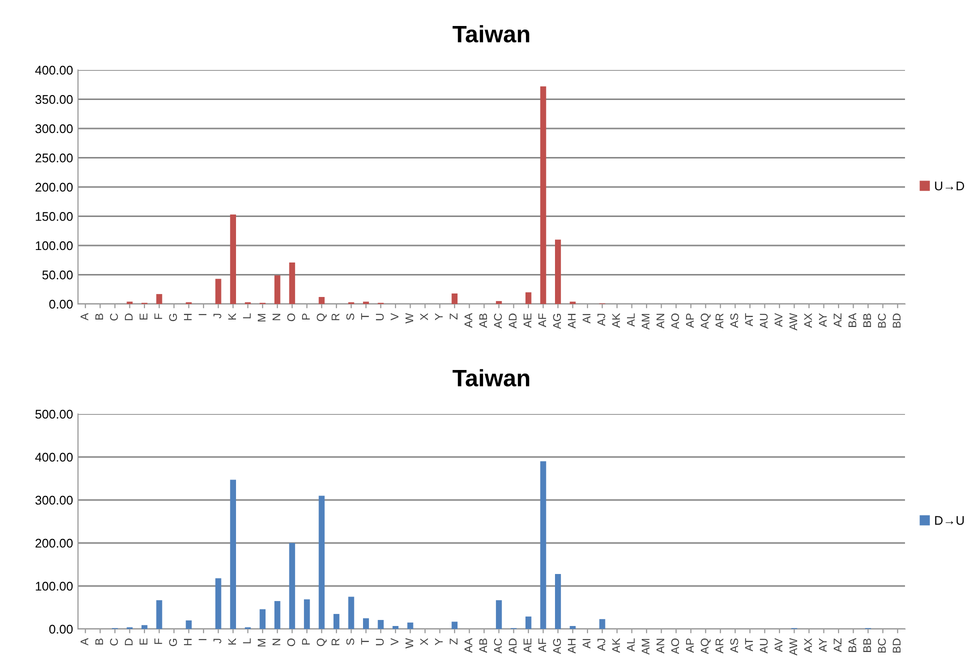 The image size is (971, 668). I want to click on x-tick-label: C, so click(114, 642).